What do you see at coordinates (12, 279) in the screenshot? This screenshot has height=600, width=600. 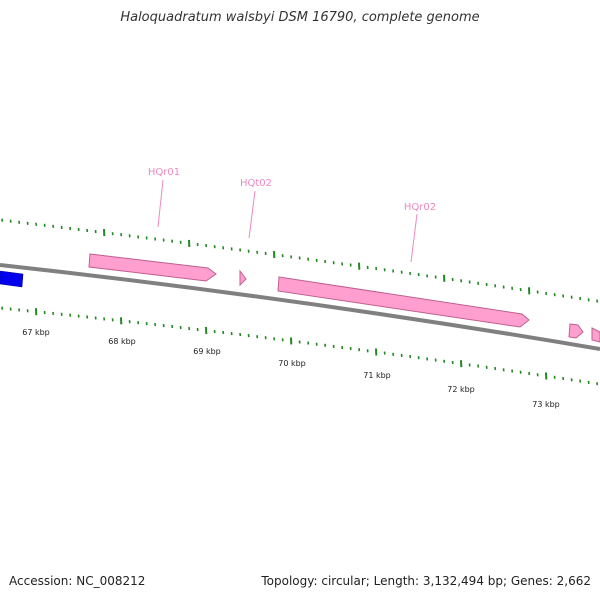 I see `cds-feature` at bounding box center [12, 279].